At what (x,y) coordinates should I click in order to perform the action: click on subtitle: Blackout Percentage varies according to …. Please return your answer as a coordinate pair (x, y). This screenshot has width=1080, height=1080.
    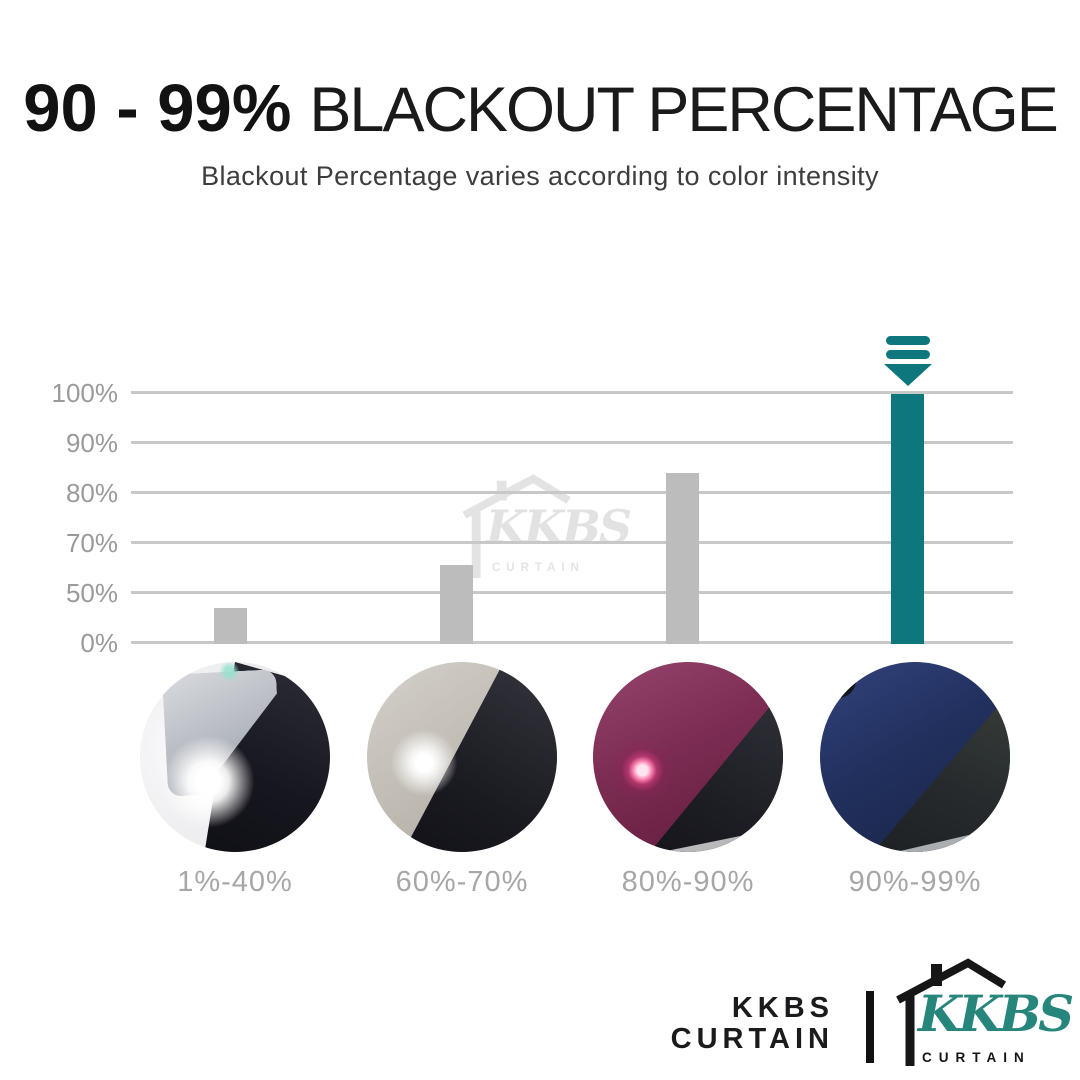
    Looking at the image, I should click on (540, 176).